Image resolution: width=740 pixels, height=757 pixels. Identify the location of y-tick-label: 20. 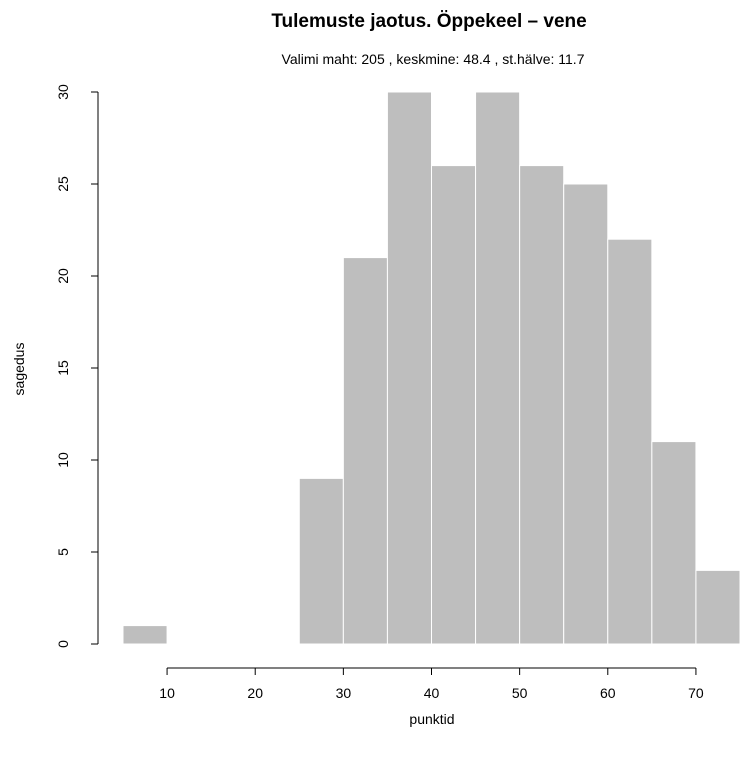
(63, 276).